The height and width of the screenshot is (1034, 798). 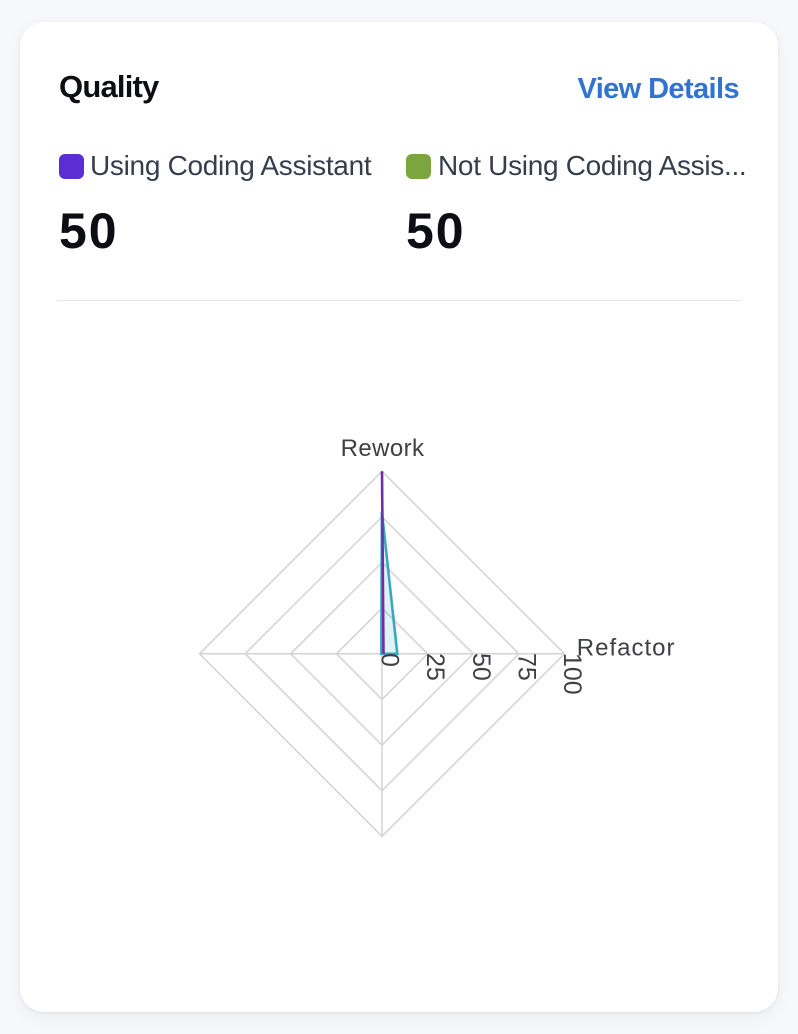 What do you see at coordinates (626, 648) in the screenshot?
I see `svg-text: Refactor` at bounding box center [626, 648].